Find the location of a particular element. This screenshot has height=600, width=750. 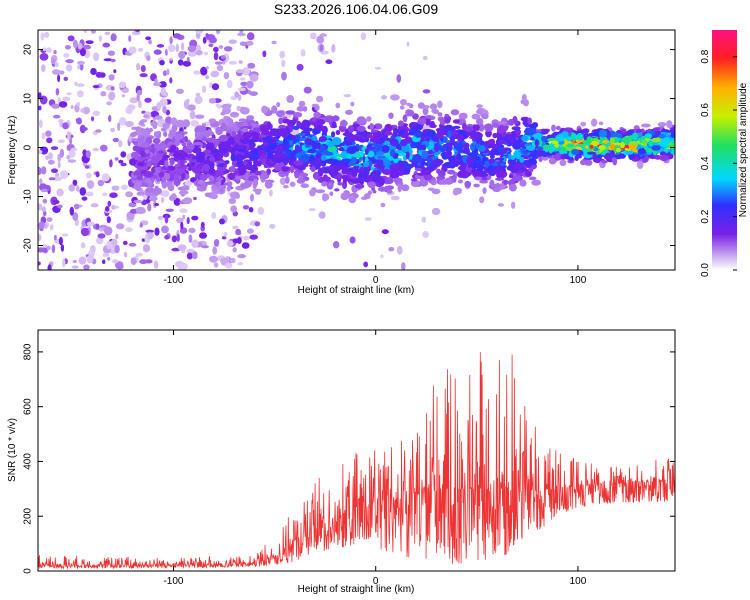

snr-y-label: SNR (10 * v/v) is located at coordinates (12, 450).